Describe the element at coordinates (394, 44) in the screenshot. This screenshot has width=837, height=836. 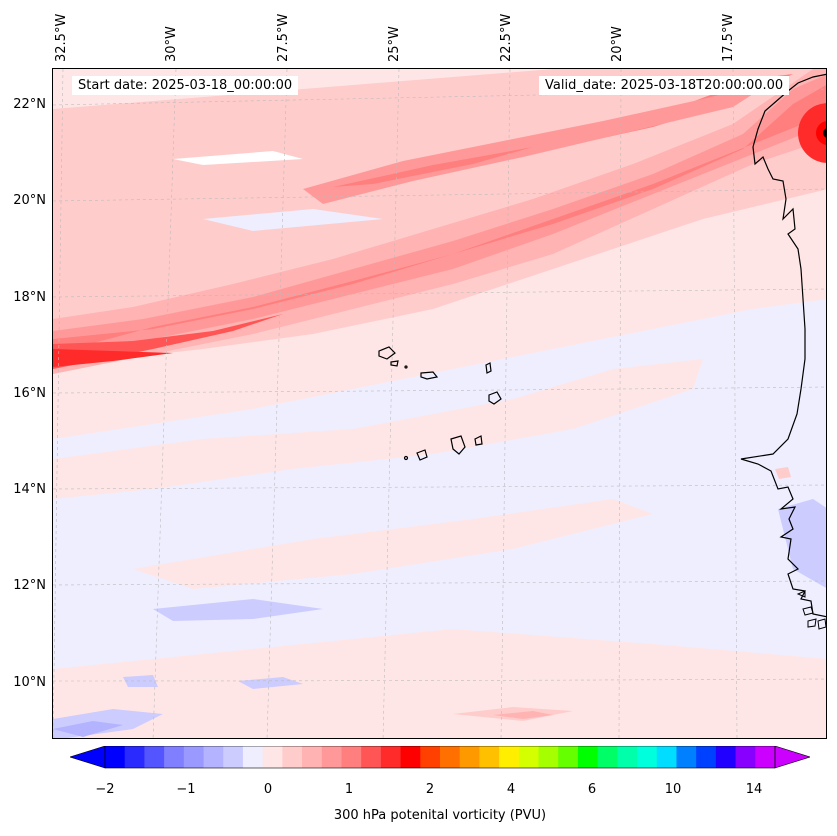
I see `longitude-label: 25°W` at that location.